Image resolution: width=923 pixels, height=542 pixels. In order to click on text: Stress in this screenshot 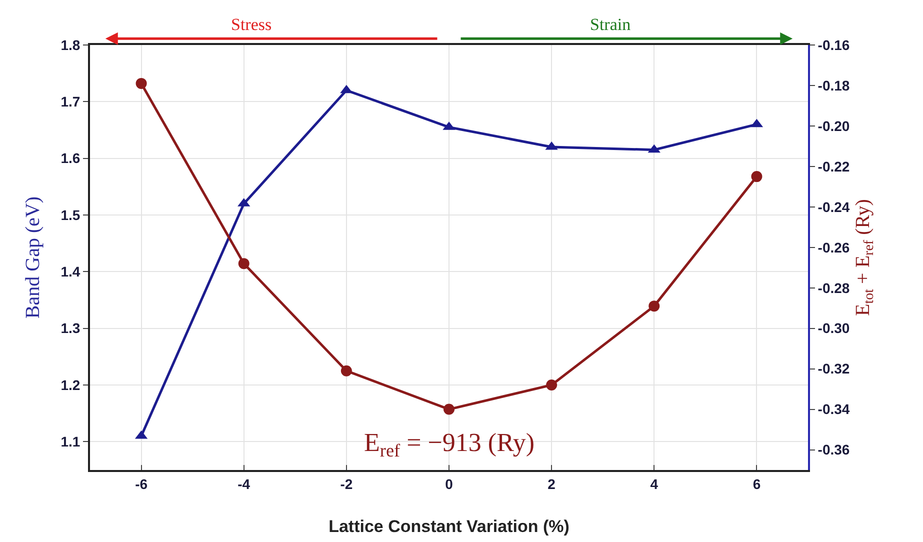, I will do `click(251, 24)`.